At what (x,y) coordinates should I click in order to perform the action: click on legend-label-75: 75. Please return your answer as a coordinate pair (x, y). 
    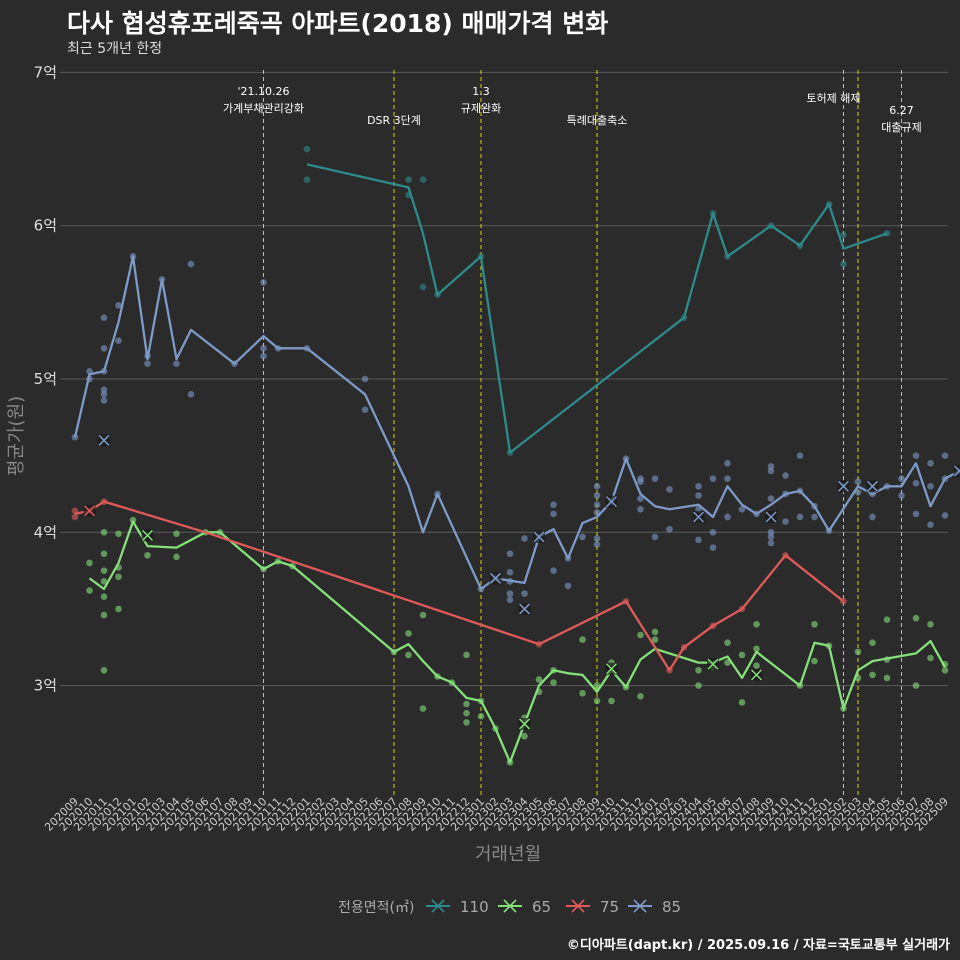
    Looking at the image, I should click on (609, 907).